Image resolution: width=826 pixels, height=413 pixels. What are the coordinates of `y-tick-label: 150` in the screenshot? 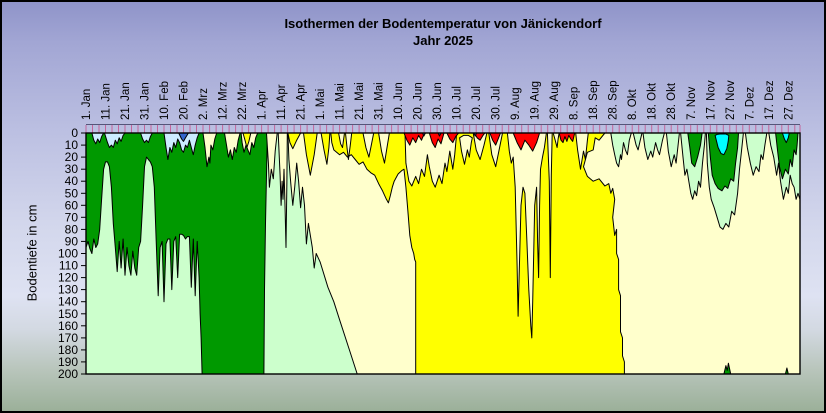 It's located at (68, 314).